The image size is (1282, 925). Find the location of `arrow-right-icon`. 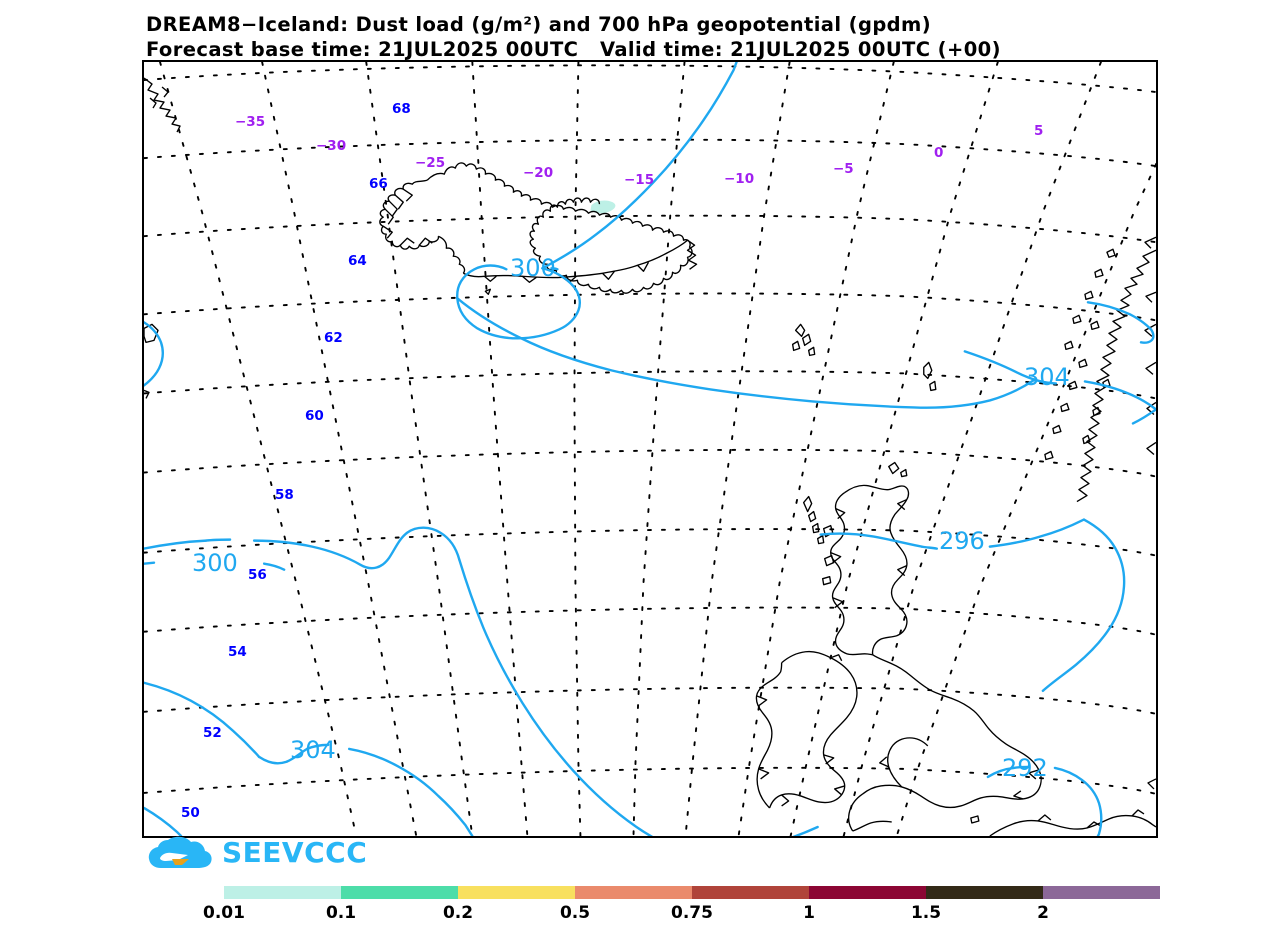

arrow-right-icon is located at coordinates (180, 862).